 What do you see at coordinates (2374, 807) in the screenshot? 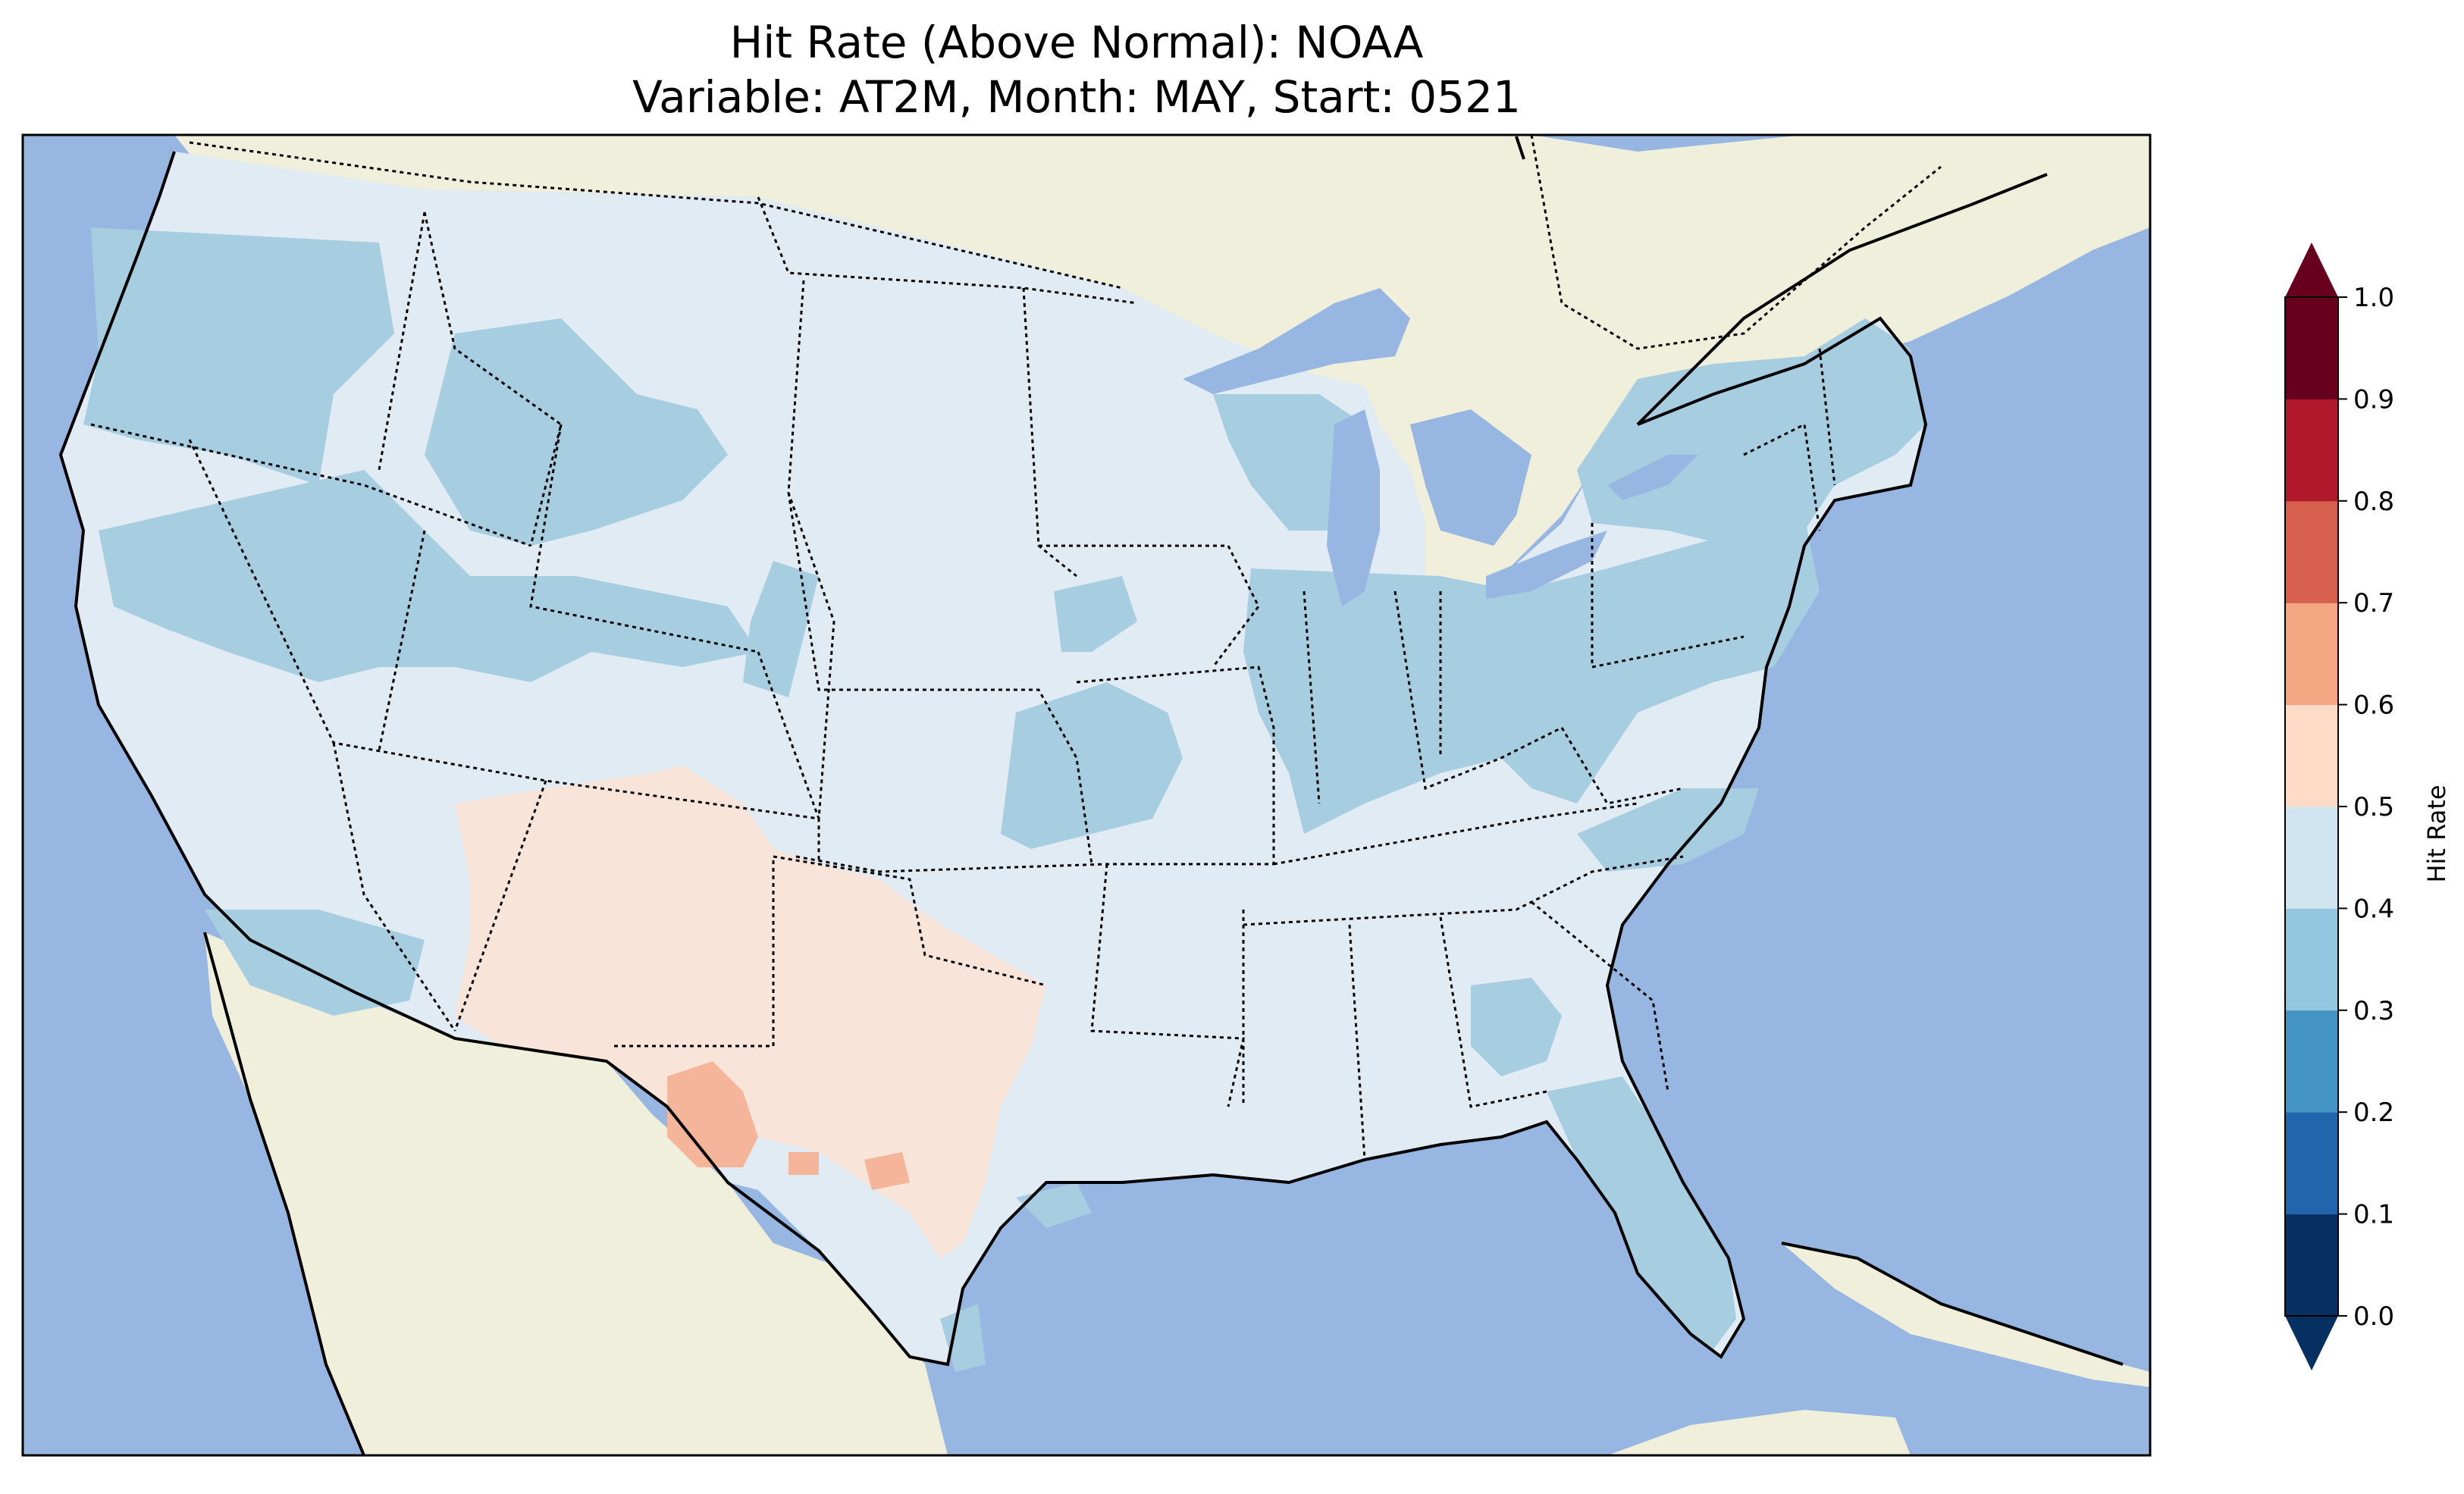
I see `colorbar-tick-label: 0.5` at bounding box center [2374, 807].